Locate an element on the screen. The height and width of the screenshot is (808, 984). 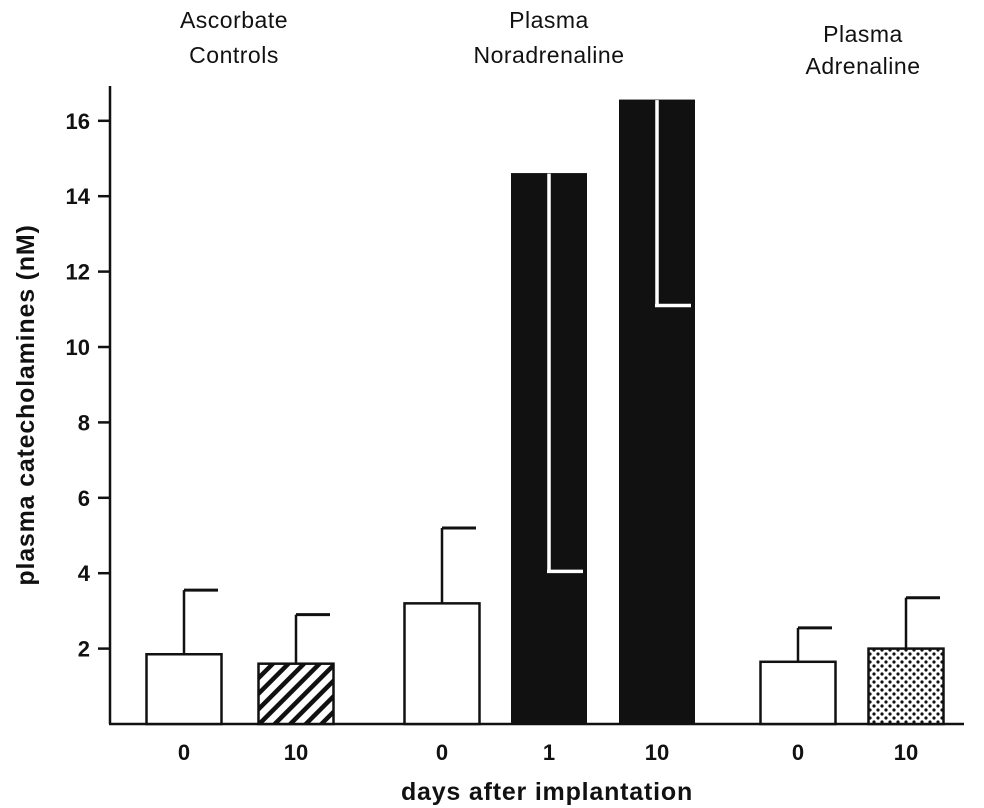
group-title-line: Noradrenaline is located at coordinates (549, 55).